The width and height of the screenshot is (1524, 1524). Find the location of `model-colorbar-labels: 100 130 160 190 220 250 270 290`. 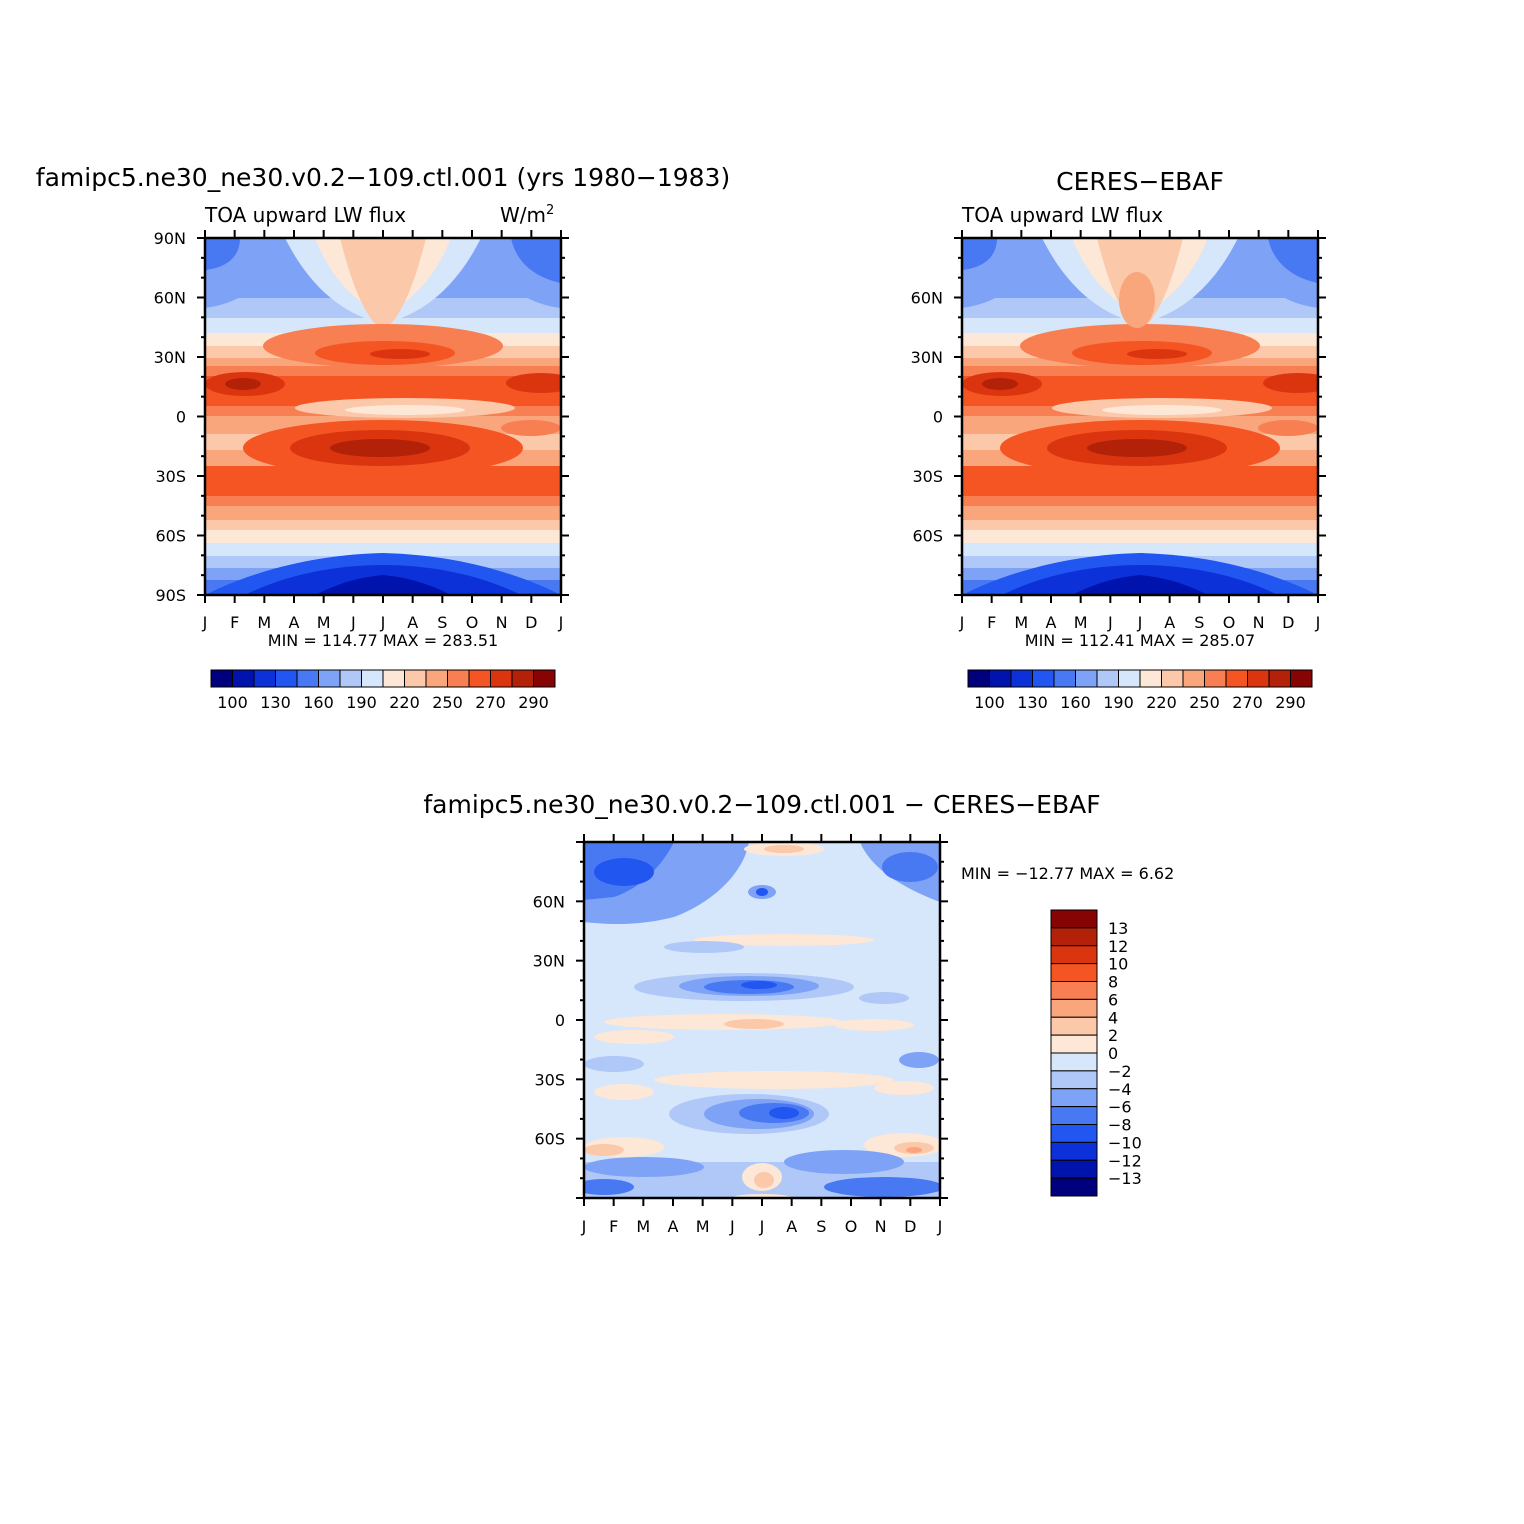

model-colorbar-labels: 100 130 160 190 220 250 270 290 is located at coordinates (383, 702).